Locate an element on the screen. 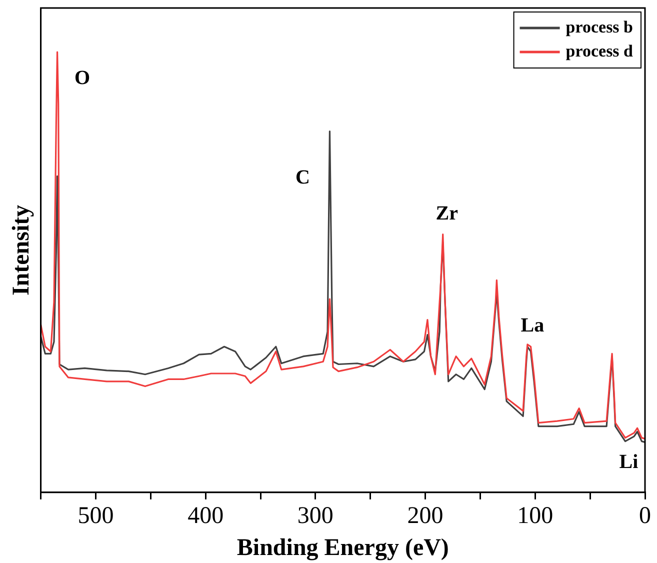 The image size is (657, 563). legend-label: process d is located at coordinates (600, 50).